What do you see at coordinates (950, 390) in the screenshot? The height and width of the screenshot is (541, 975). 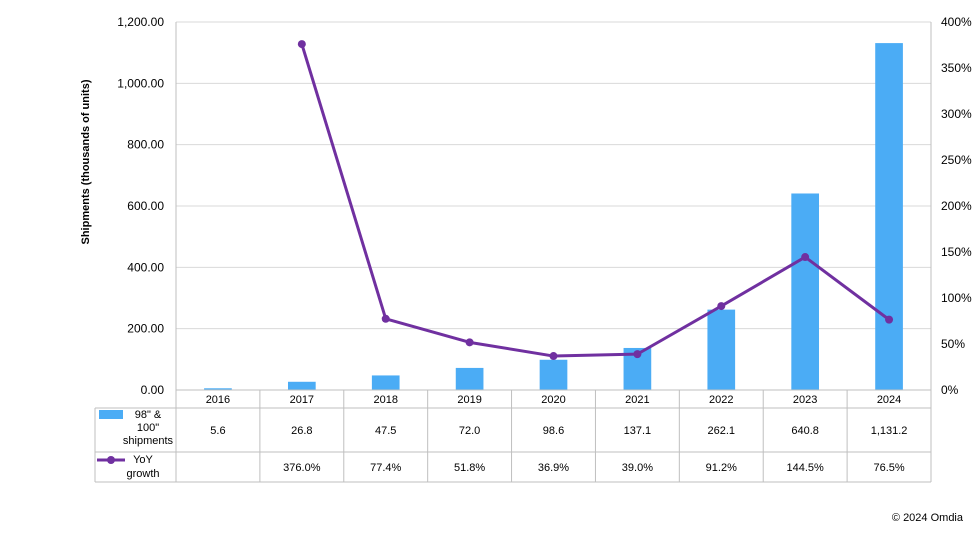 I see `y2-tick-label: 0%` at bounding box center [950, 390].